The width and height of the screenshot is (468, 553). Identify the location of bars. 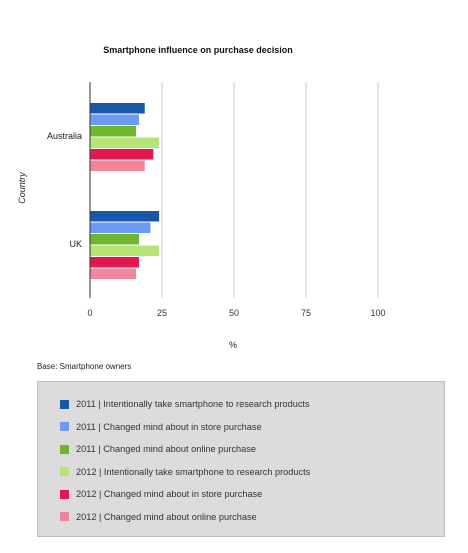
(125, 191).